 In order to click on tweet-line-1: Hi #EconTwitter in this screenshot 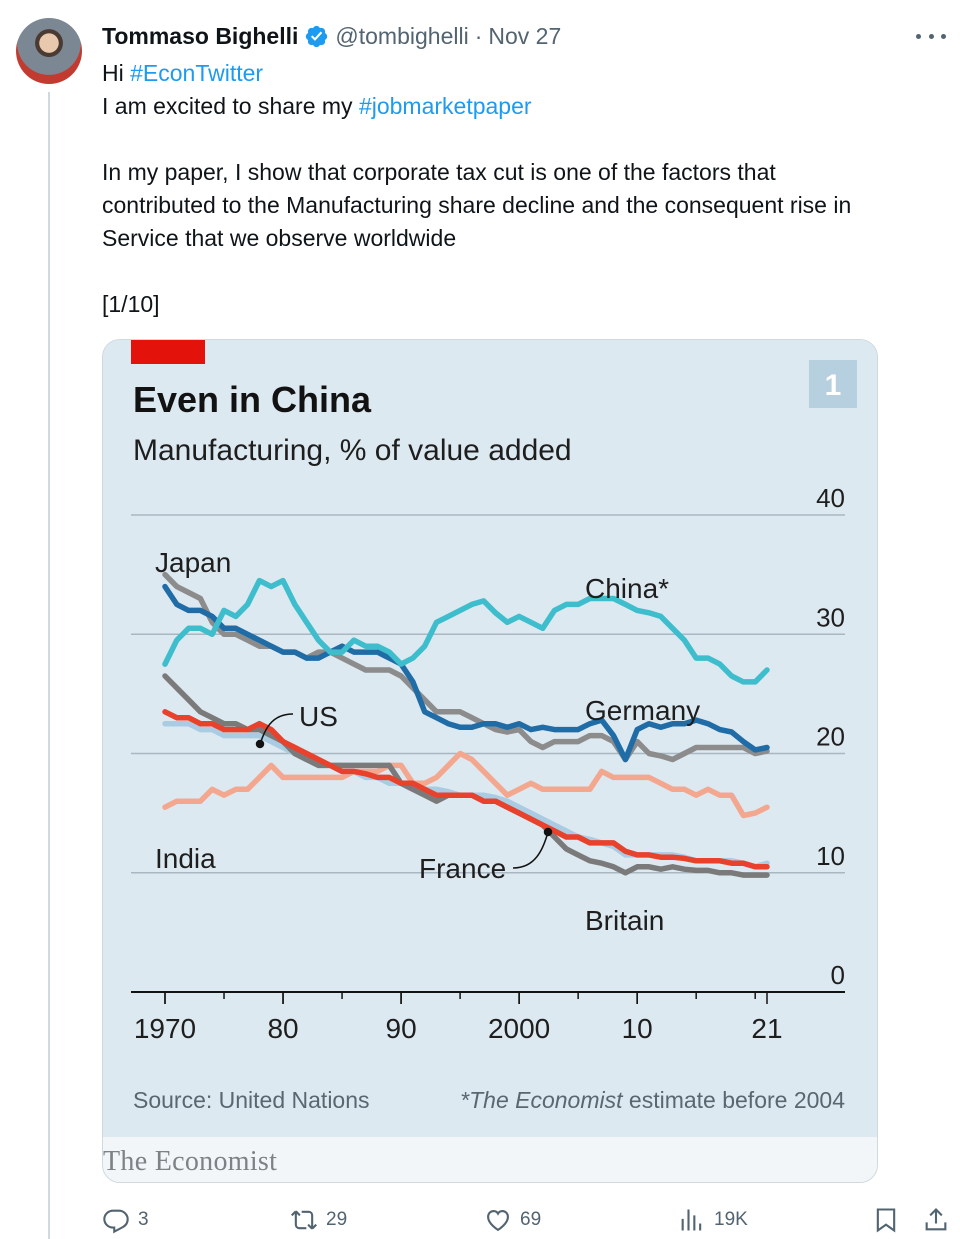, I will do `click(527, 73)`.